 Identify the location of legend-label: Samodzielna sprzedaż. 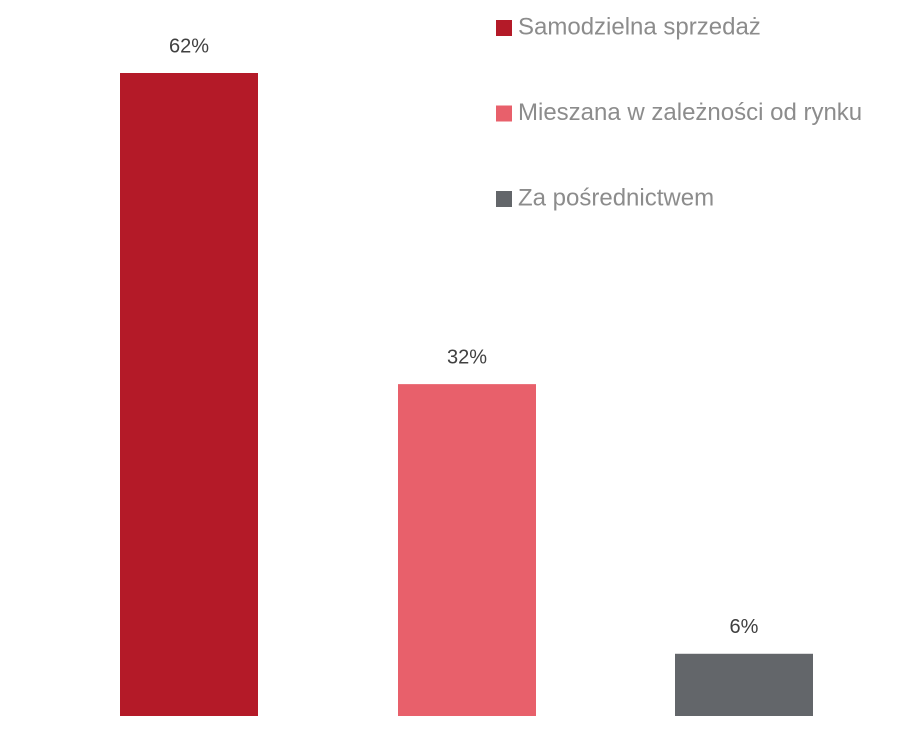
(639, 26).